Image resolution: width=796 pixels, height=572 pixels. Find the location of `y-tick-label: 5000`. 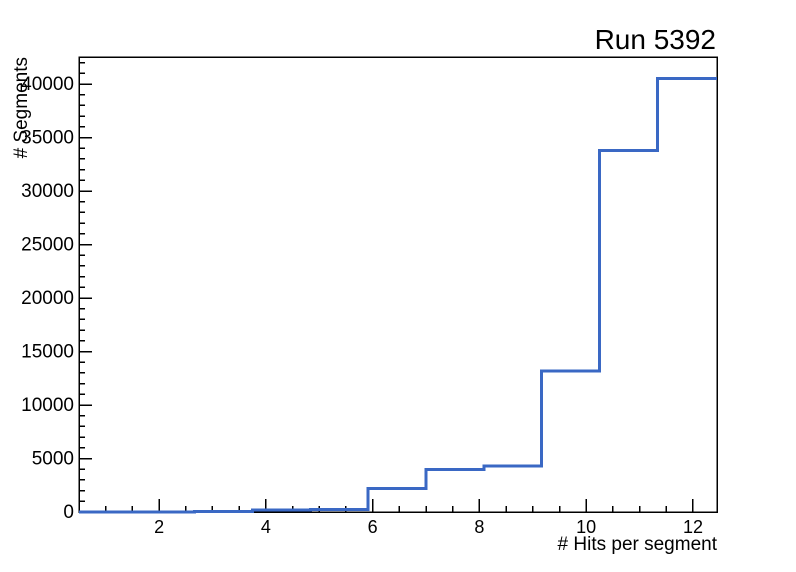

y-tick-label: 5000 is located at coordinates (53, 459).